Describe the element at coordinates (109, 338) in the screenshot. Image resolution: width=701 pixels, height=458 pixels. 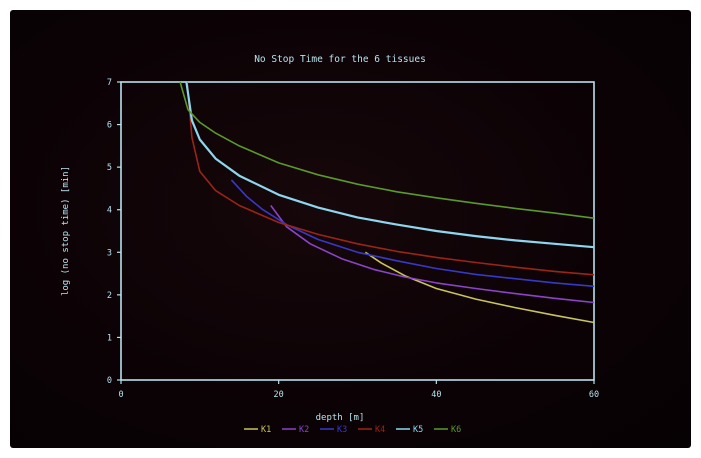
I see `y-tick-label: 1` at that location.